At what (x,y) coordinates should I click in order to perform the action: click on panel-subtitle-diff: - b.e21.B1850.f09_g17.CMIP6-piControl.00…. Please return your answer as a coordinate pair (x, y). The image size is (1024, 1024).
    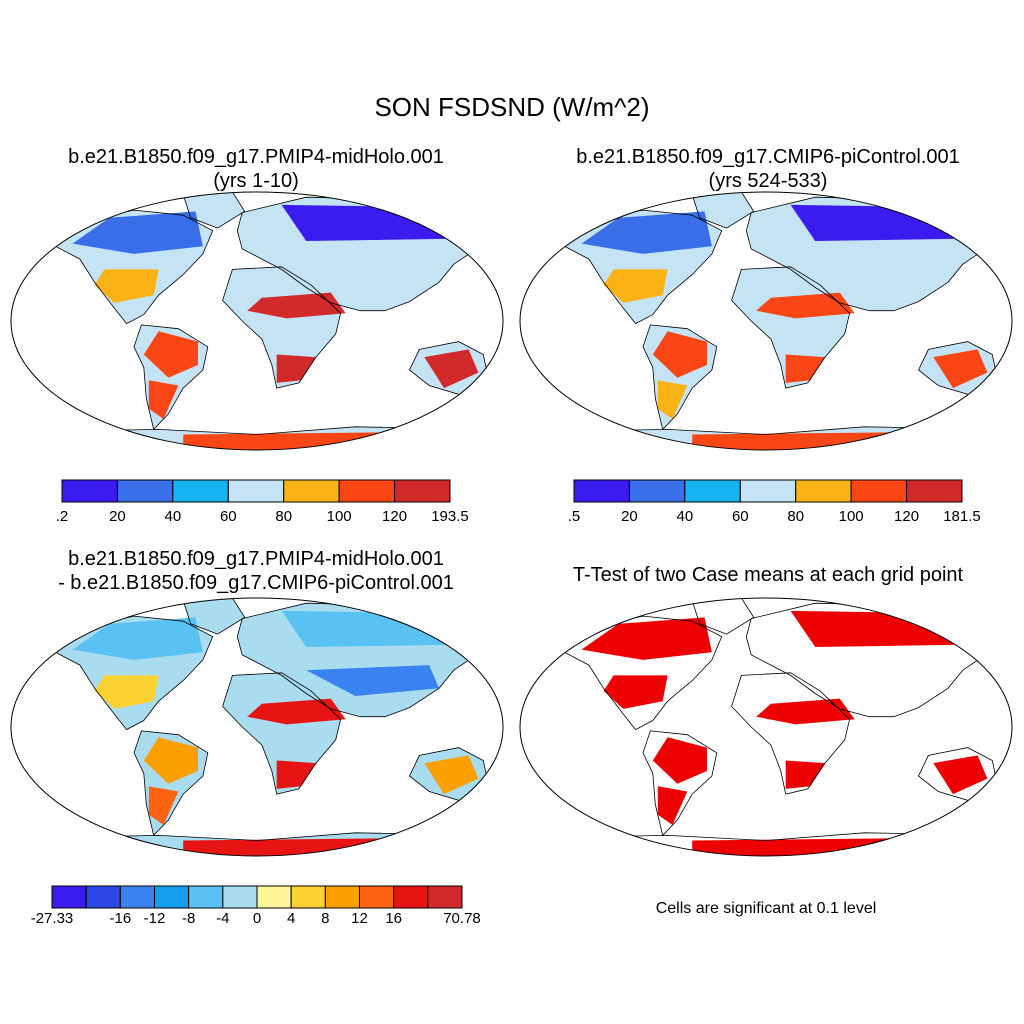
    Looking at the image, I should click on (256, 583).